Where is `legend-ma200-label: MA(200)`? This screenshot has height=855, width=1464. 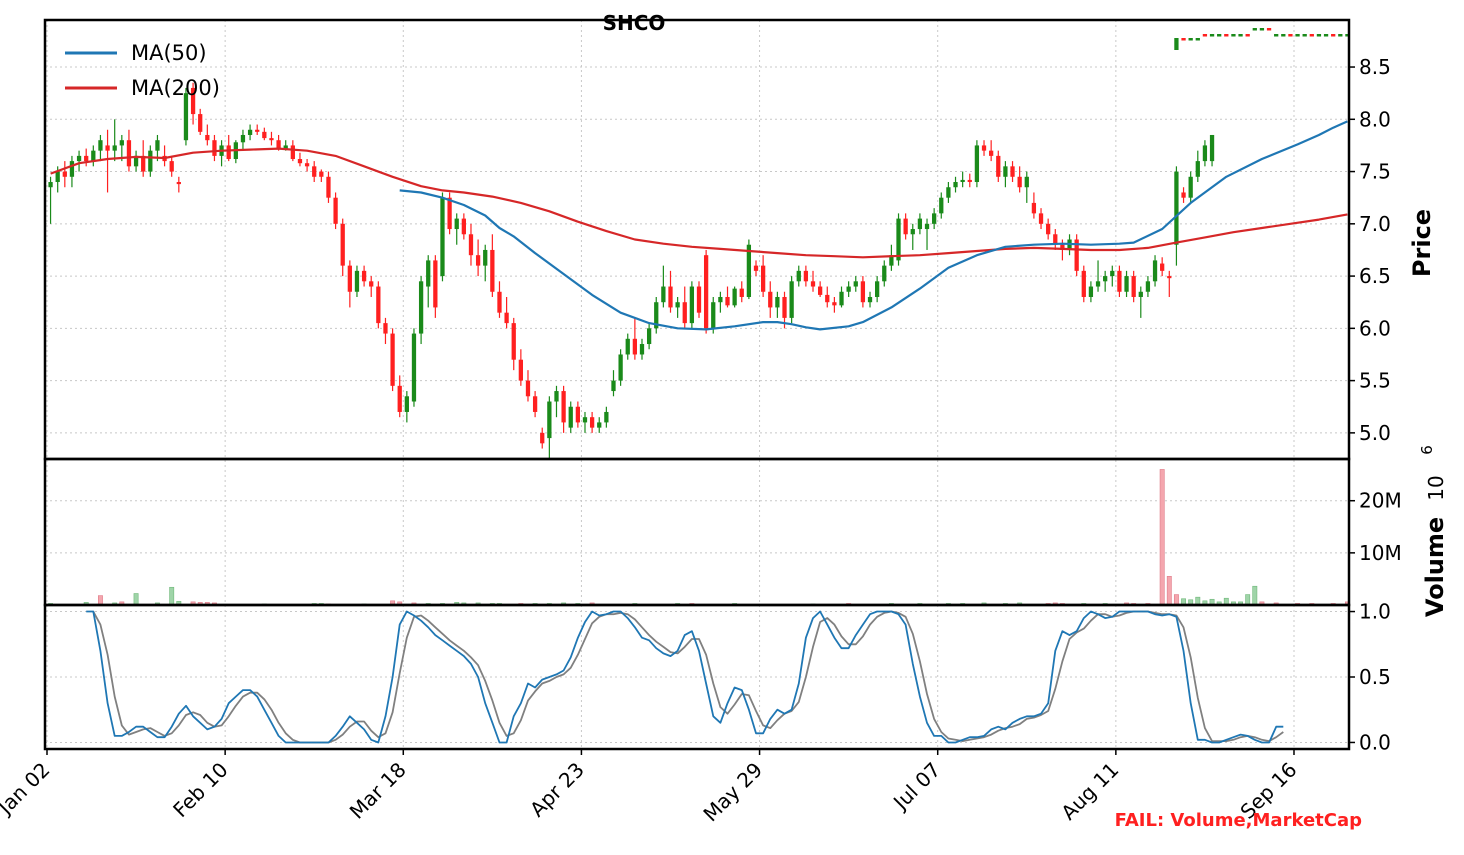 legend-ma200-label: MA(200) is located at coordinates (175, 88).